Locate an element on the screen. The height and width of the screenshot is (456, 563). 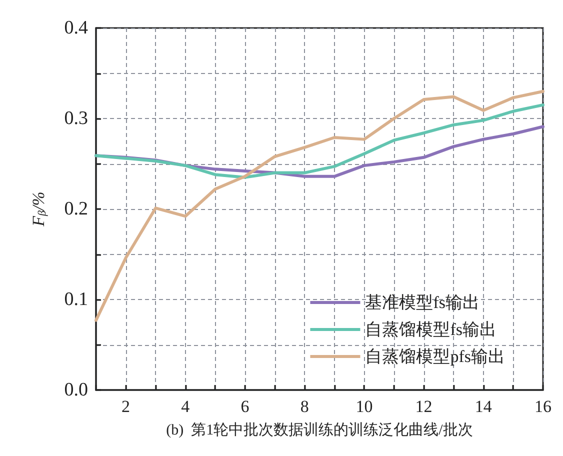
x-tick-label: 12 is located at coordinates (423, 406).